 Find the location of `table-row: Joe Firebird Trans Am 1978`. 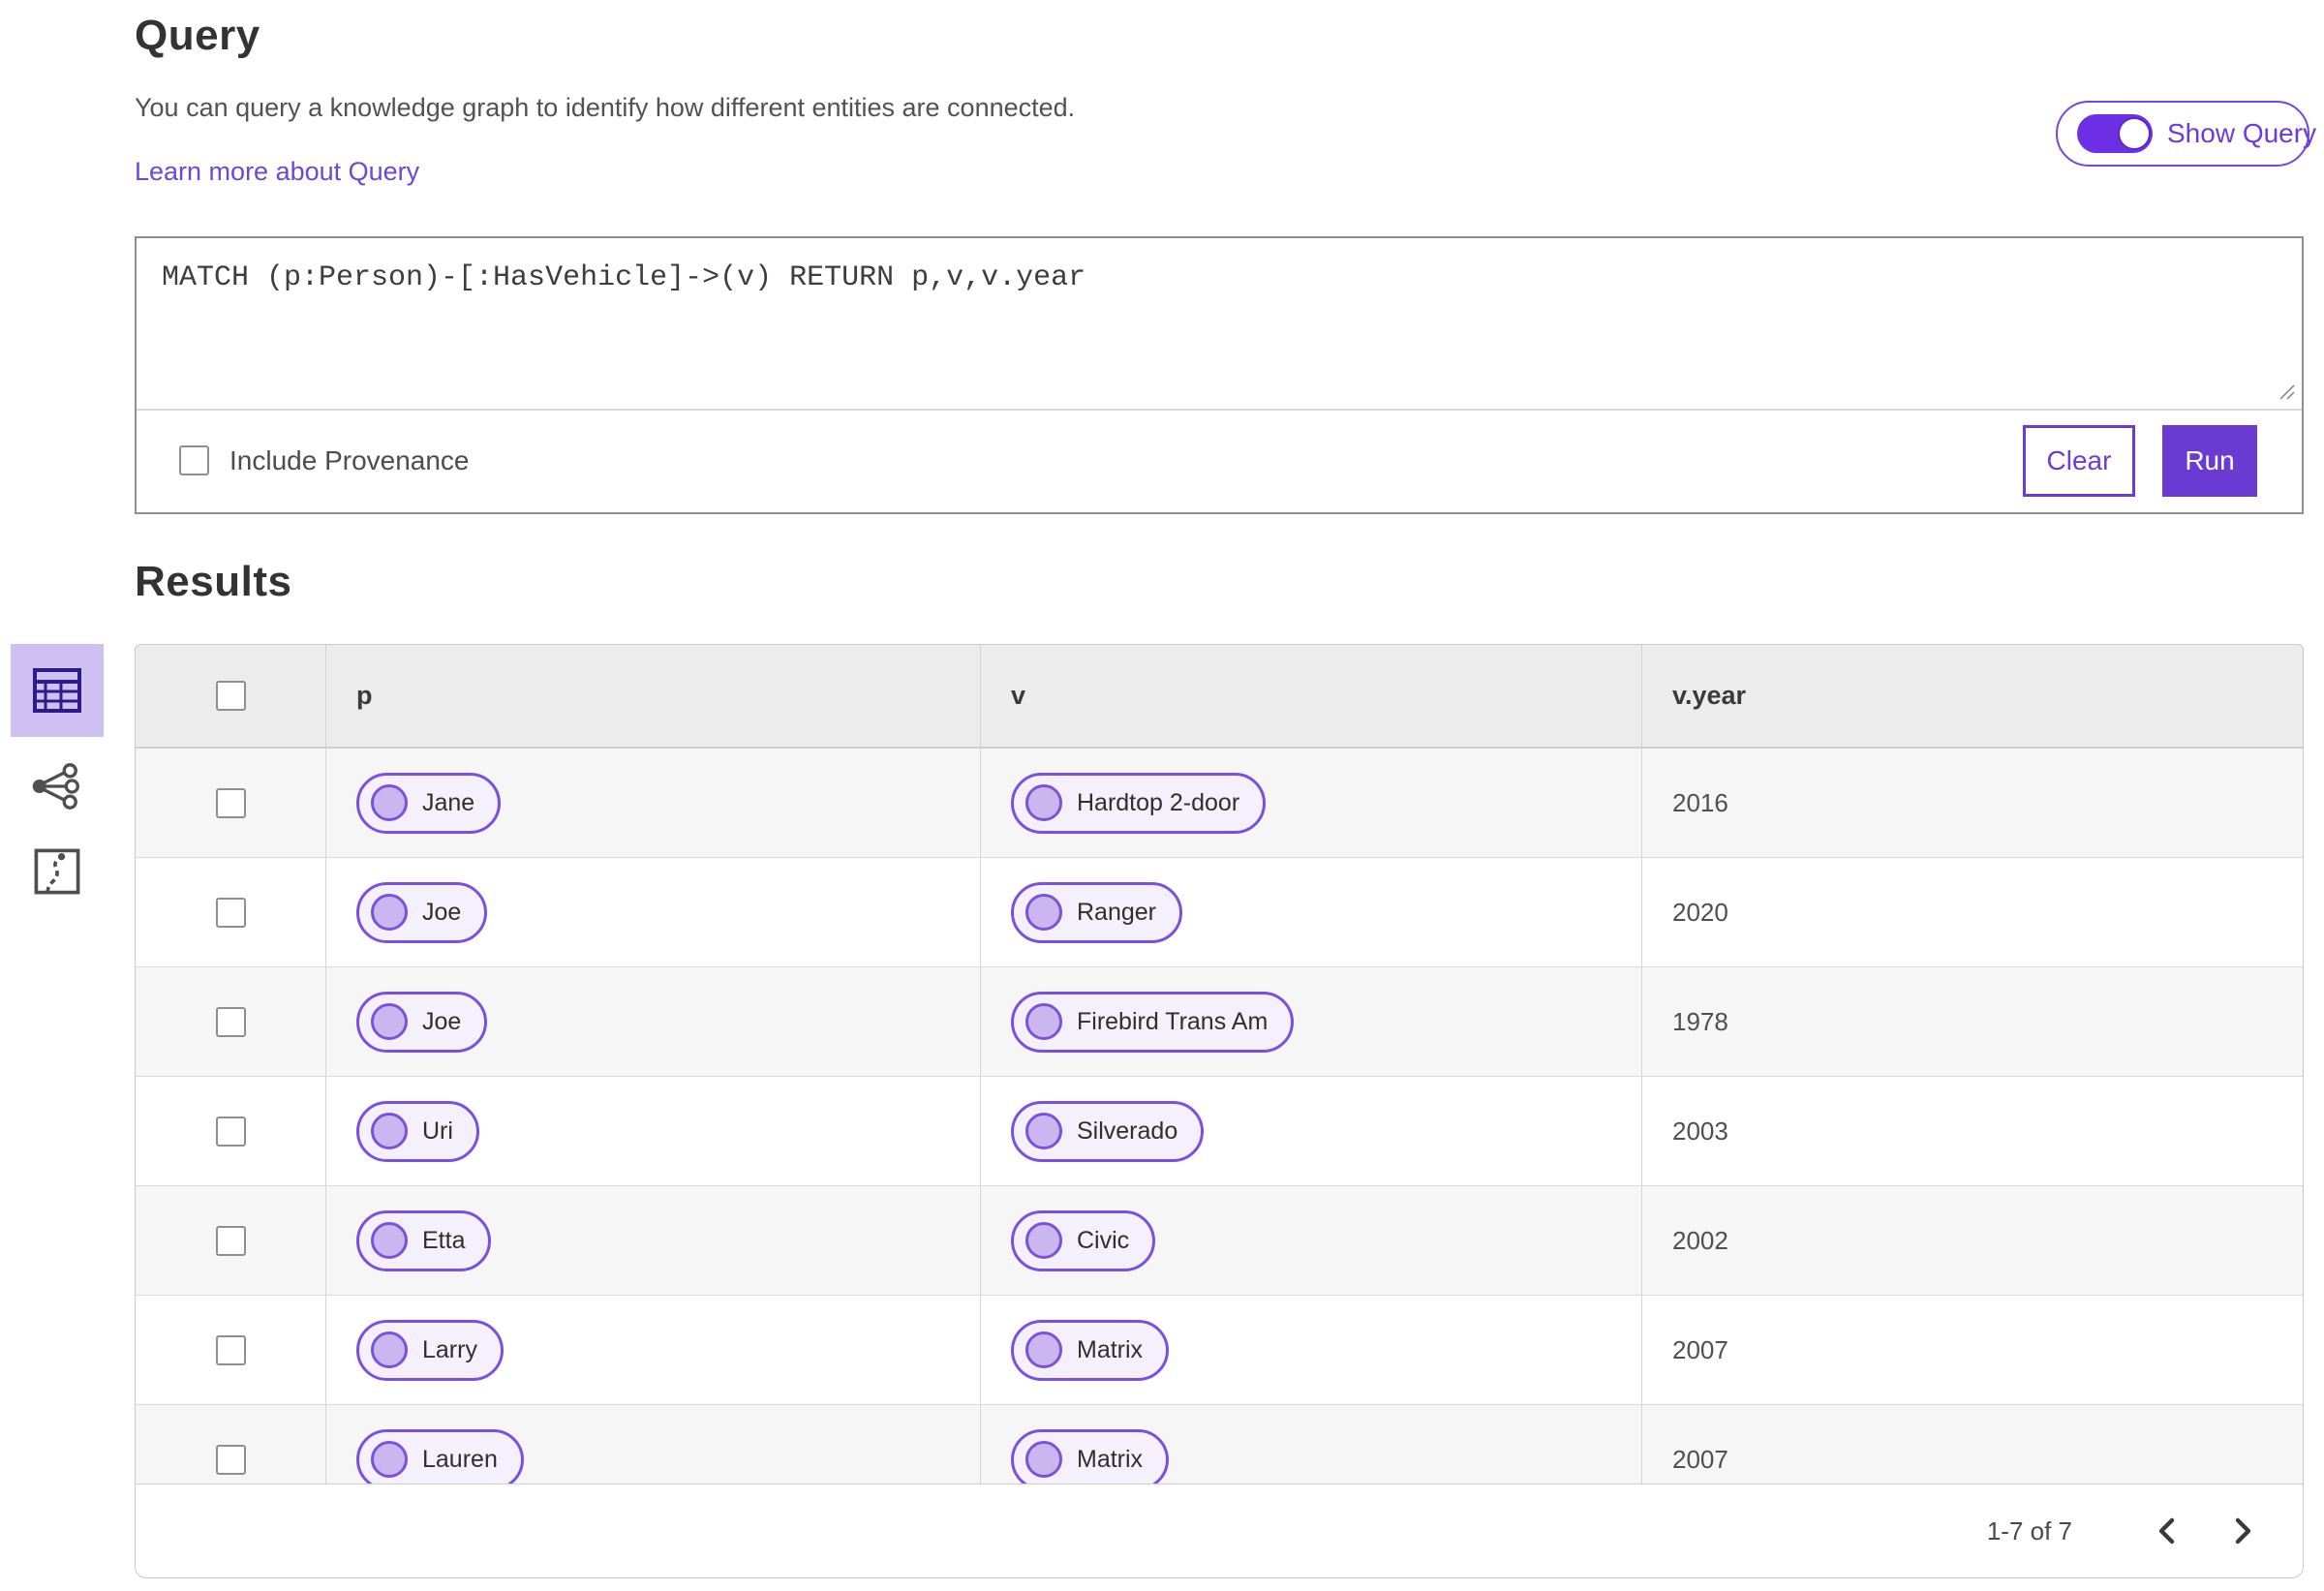

table-row: Joe Firebird Trans Am 1978 is located at coordinates (1220, 1022).